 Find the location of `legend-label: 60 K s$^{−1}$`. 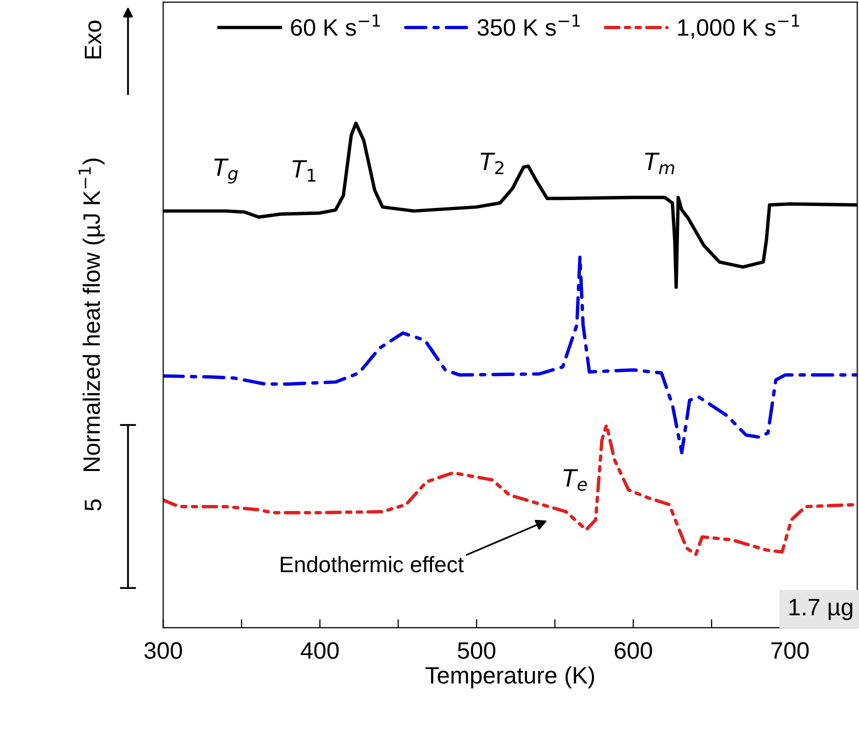

legend-label: 60 K s$^{−1}$ is located at coordinates (335, 25).